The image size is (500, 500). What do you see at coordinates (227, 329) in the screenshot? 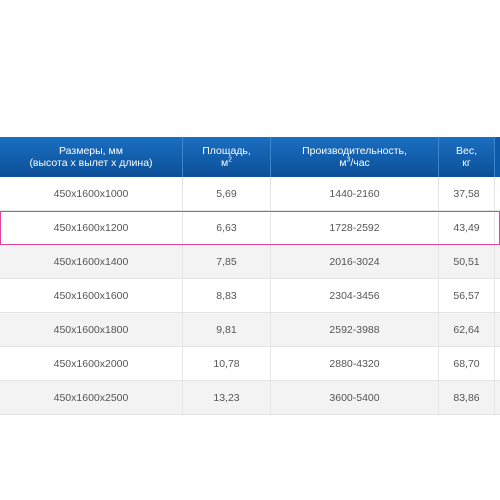
I see `cell-area: 9,81` at bounding box center [227, 329].